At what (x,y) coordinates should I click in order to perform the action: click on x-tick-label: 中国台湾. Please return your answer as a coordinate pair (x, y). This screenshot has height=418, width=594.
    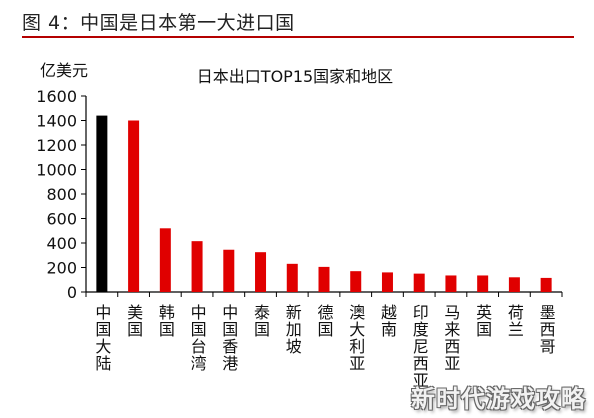
    Looking at the image, I should click on (197, 338).